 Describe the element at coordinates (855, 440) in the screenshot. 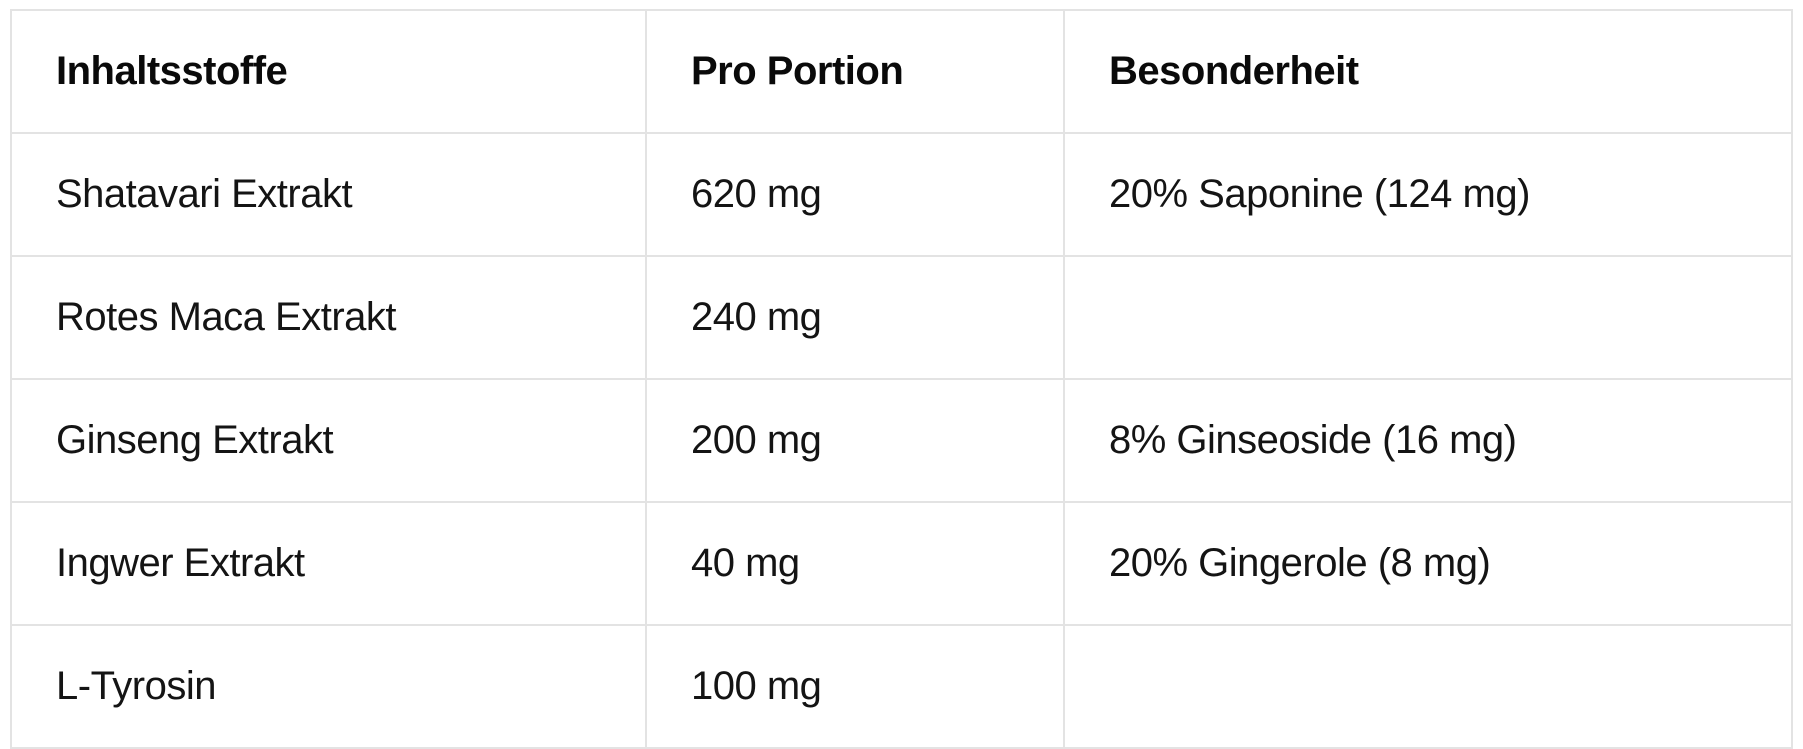

I see `portion-amount-cell: 200 mg` at that location.